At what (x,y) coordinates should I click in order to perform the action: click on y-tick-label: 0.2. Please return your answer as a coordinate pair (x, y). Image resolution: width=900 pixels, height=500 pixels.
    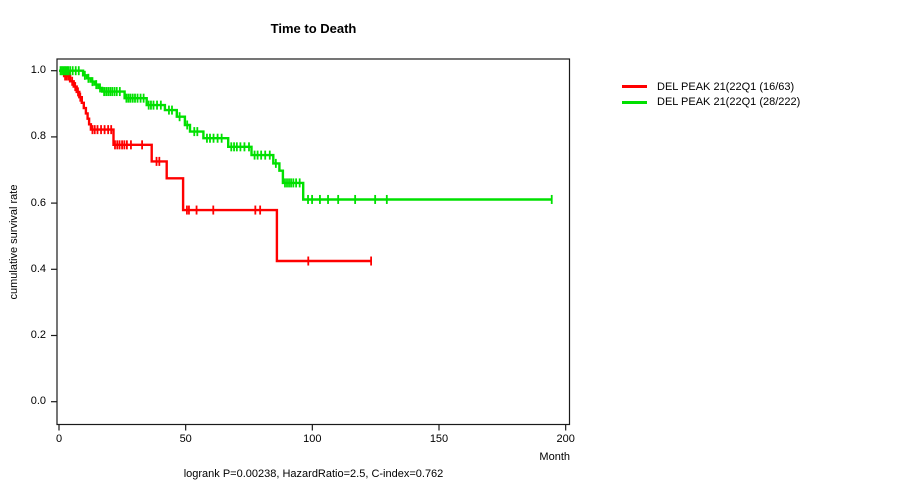
    Looking at the image, I should click on (38, 335).